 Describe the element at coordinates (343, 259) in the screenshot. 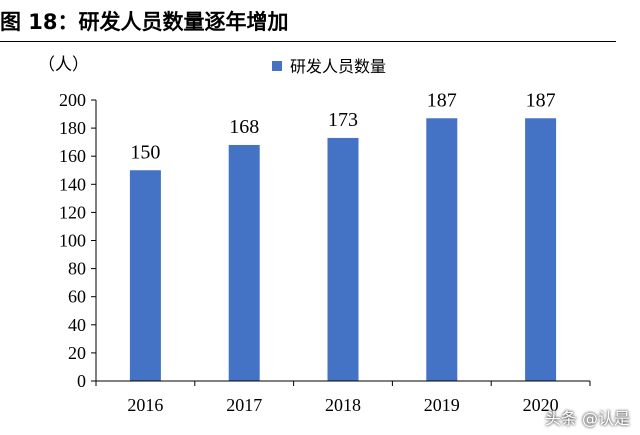

I see `bar-2018` at that location.